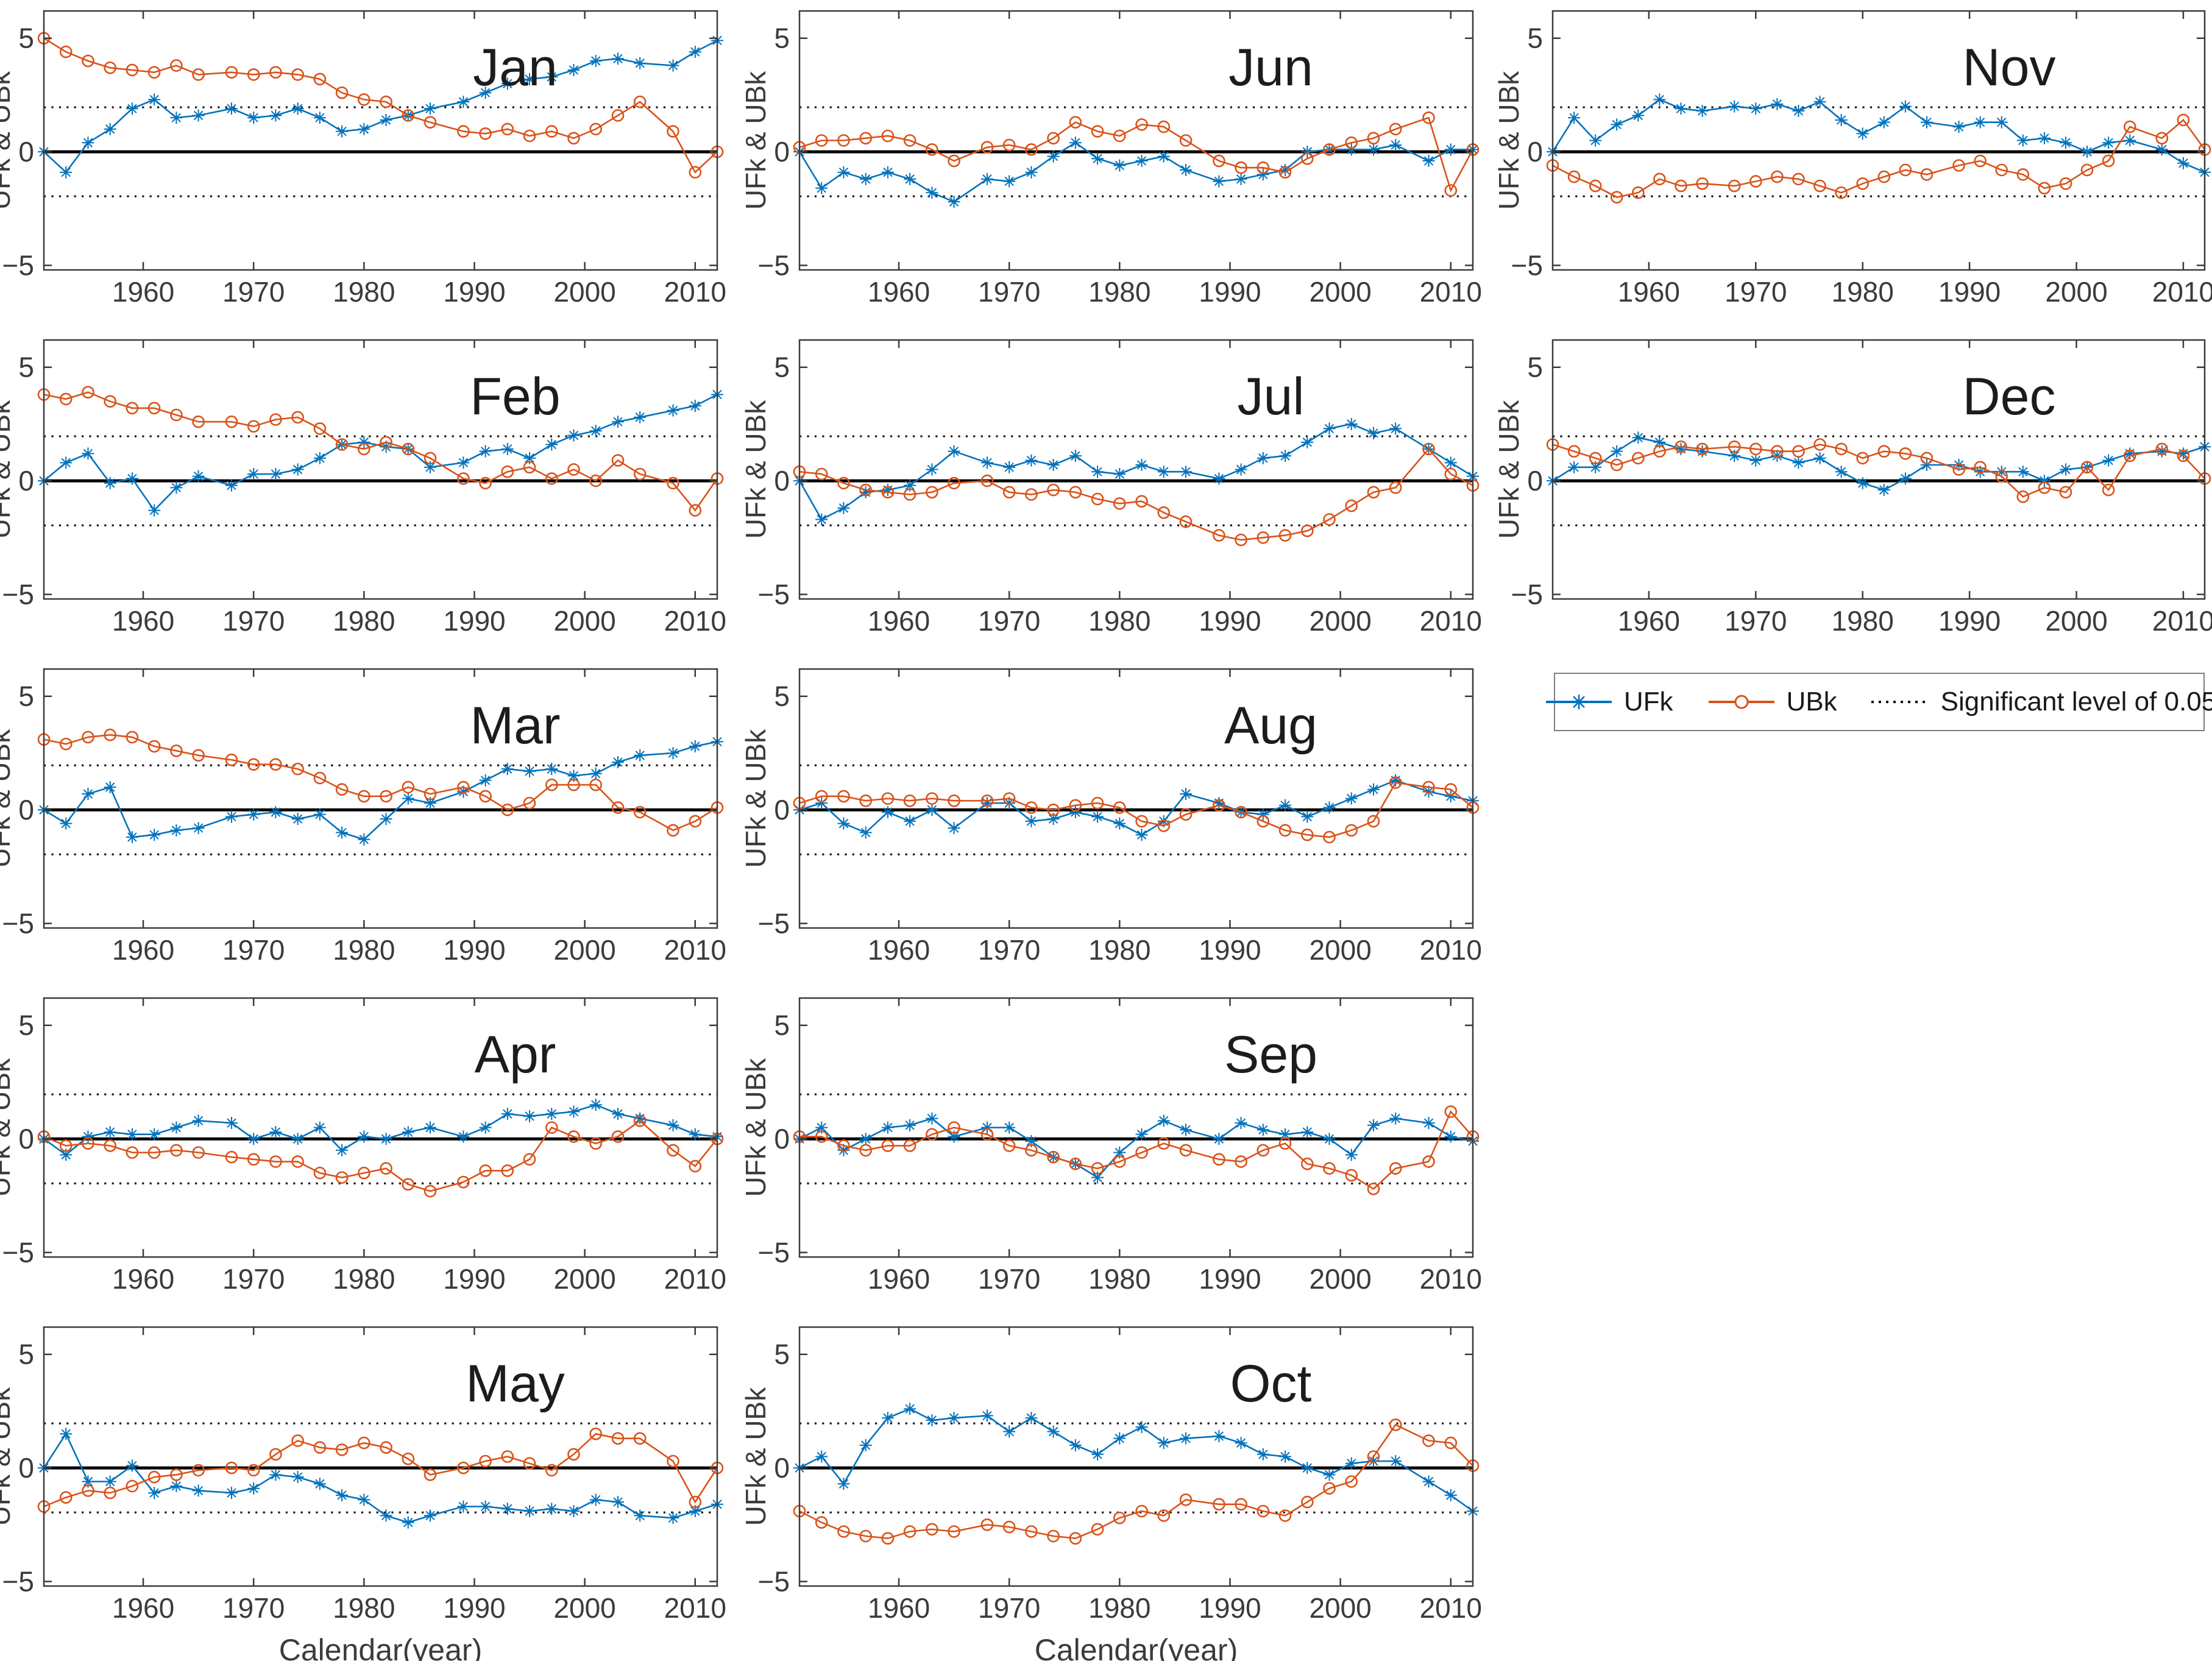 The image size is (2212, 1661). I want to click on subplot-dec: 1960 1970 1980 1990 2000 2010 5 0 −5 Dec UFk & UBk, so click(1852, 488).